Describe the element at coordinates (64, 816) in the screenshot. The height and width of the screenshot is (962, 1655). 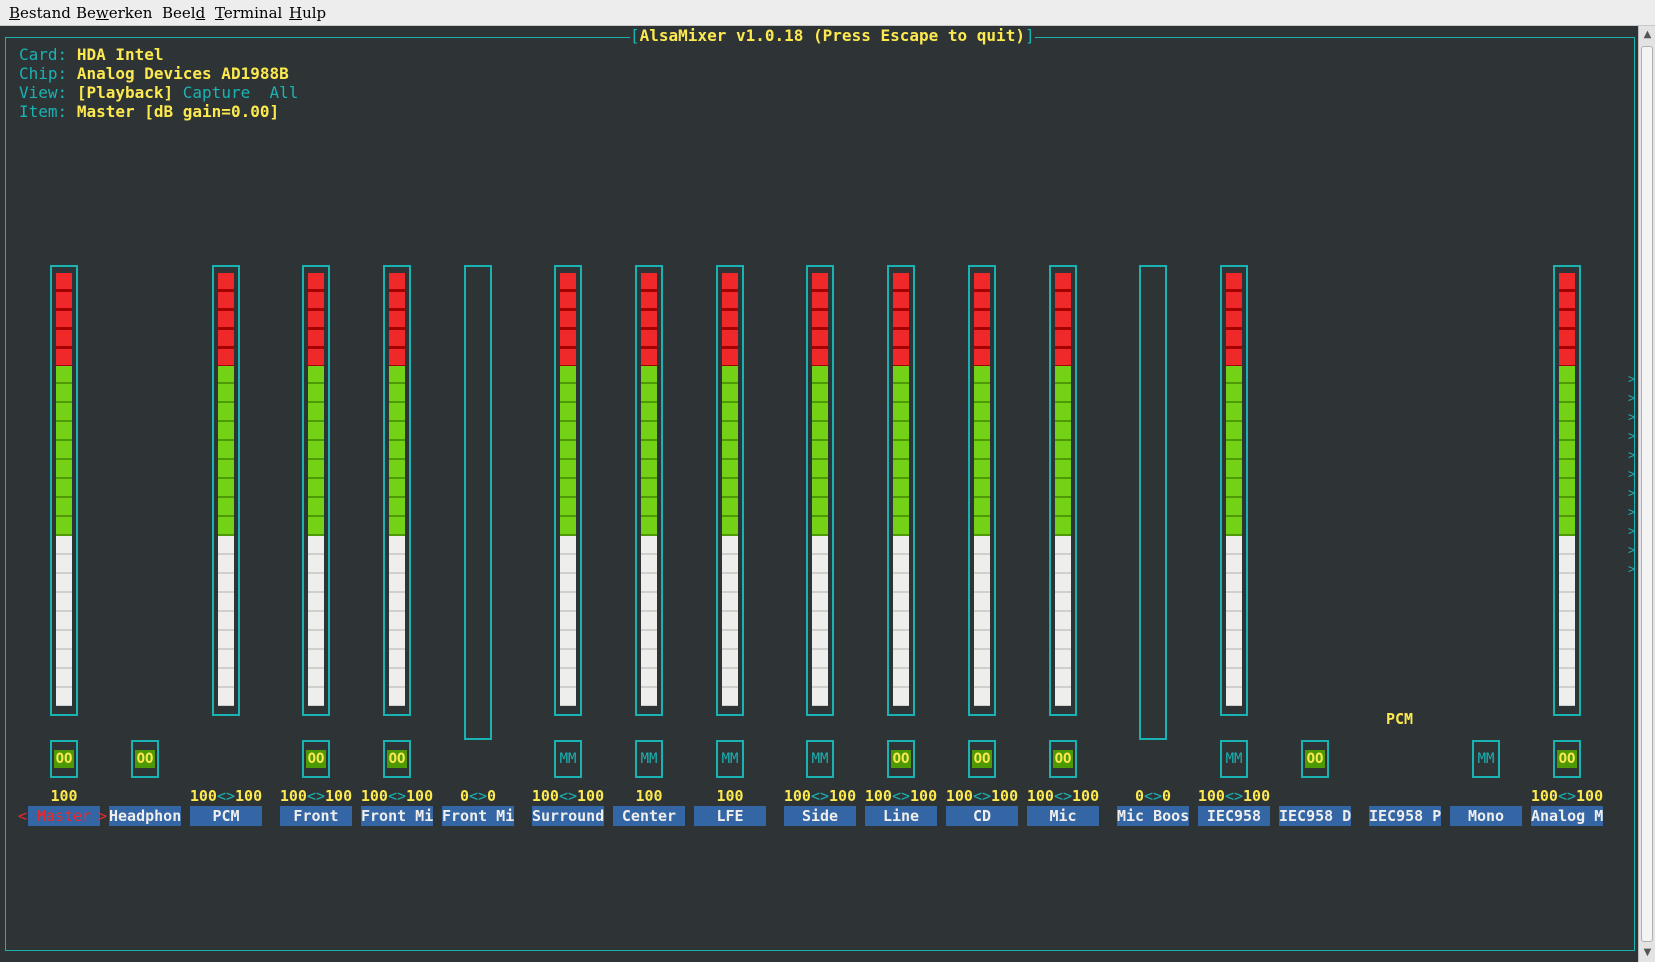
I see `channel-name: Master` at that location.